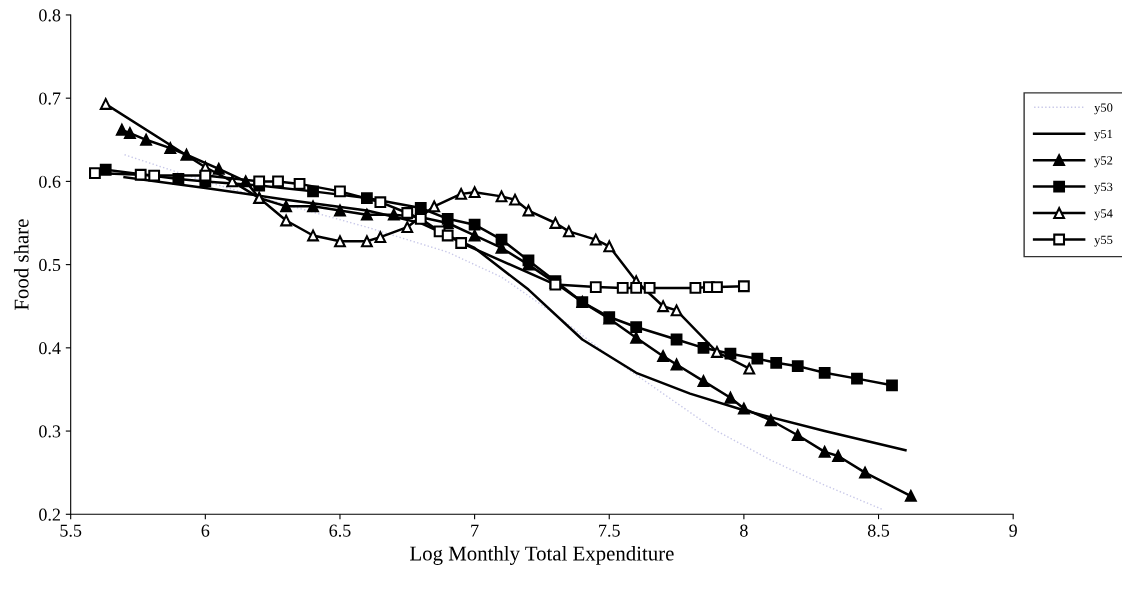 The height and width of the screenshot is (598, 1122). Describe the element at coordinates (1103, 188) in the screenshot. I see `legend-label: y53` at that location.